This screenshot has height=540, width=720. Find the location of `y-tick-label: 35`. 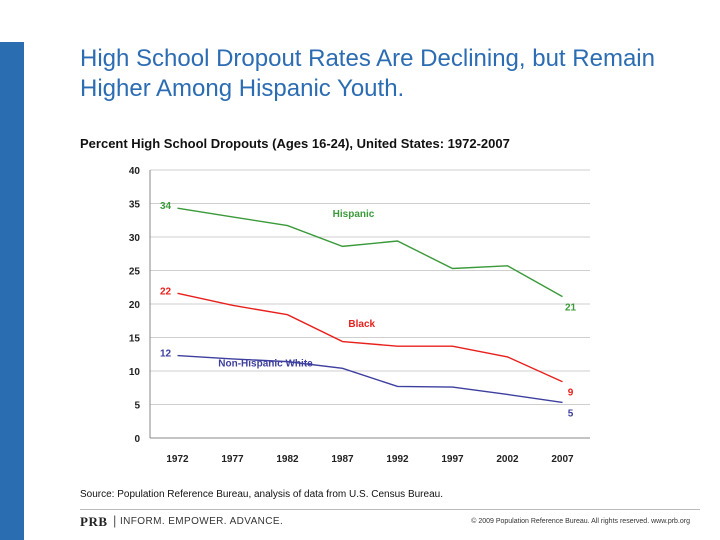

y-tick-label: 35 is located at coordinates (135, 205).